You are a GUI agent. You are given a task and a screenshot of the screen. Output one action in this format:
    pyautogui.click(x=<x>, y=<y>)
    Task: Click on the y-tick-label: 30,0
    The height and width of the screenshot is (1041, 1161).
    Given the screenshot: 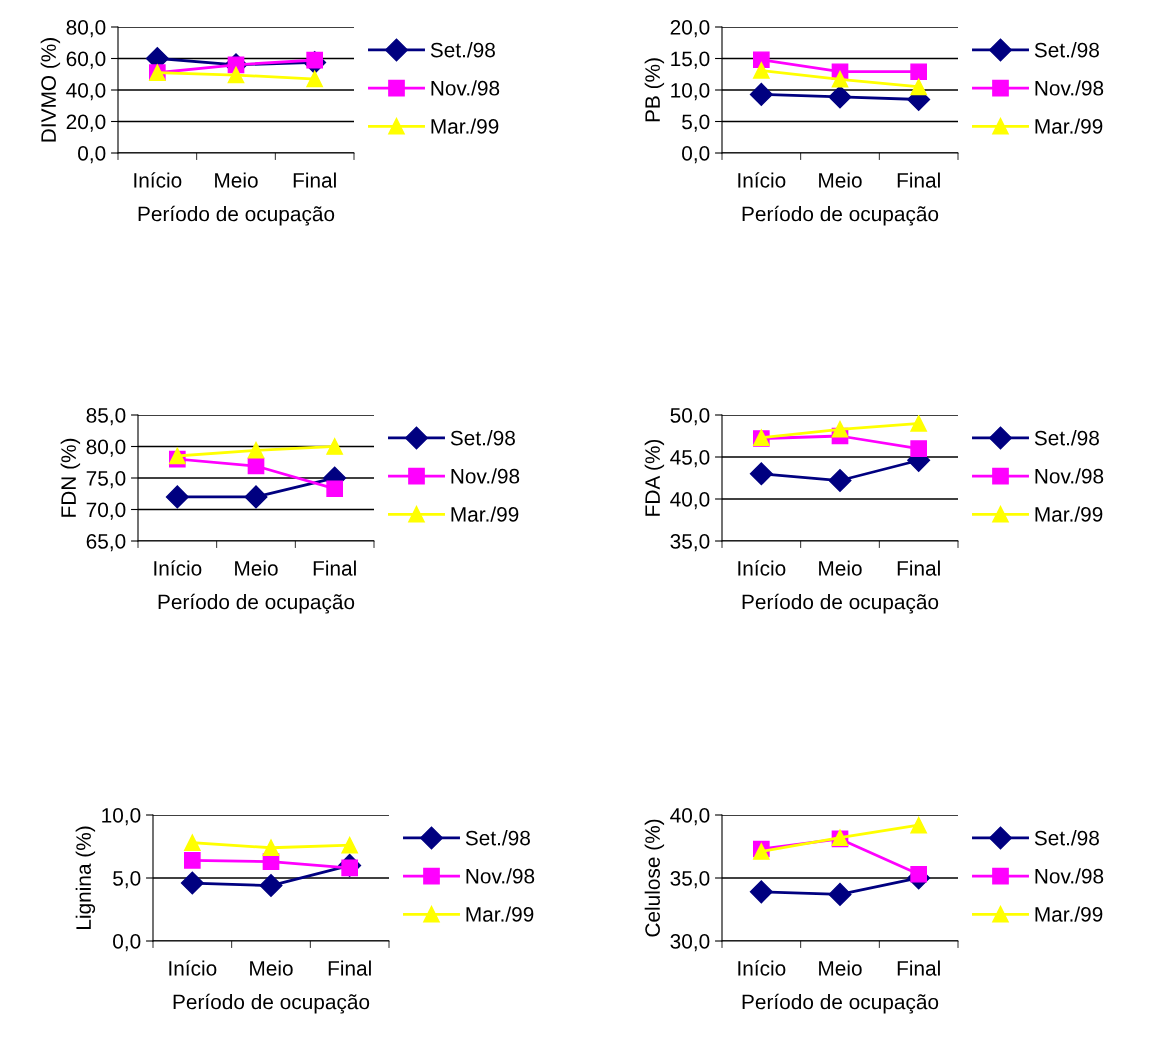 What is the action you would take?
    pyautogui.click(x=690, y=943)
    